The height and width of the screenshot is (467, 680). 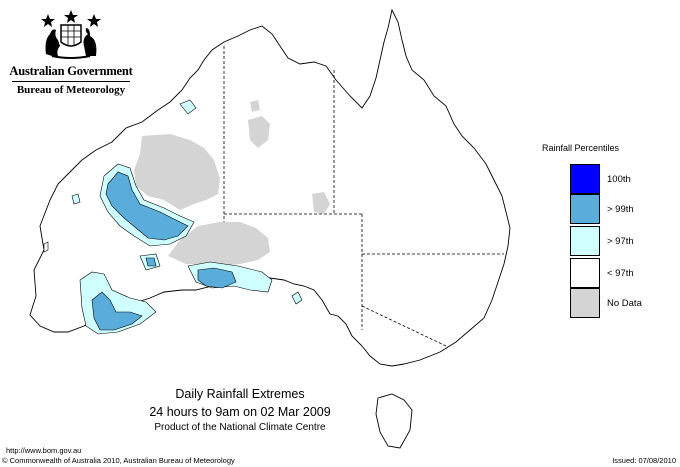 I want to click on legend-item-below-97th: < 97th, so click(x=620, y=273).